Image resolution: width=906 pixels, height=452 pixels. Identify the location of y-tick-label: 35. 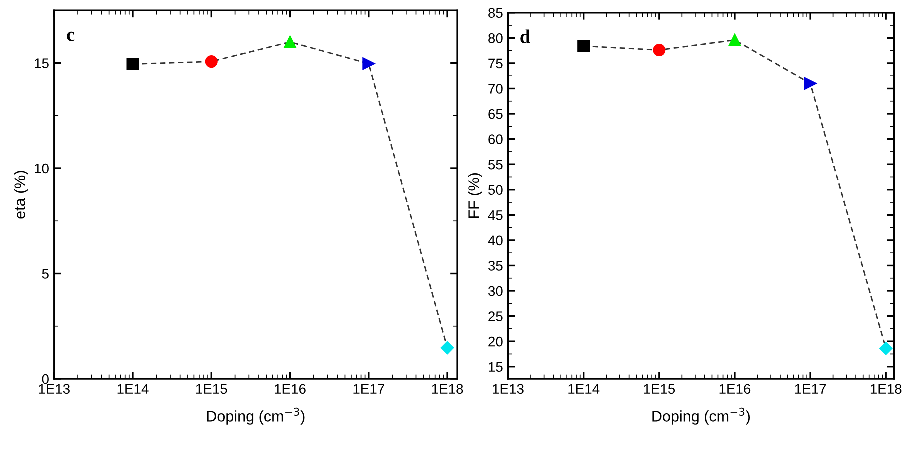
(495, 266).